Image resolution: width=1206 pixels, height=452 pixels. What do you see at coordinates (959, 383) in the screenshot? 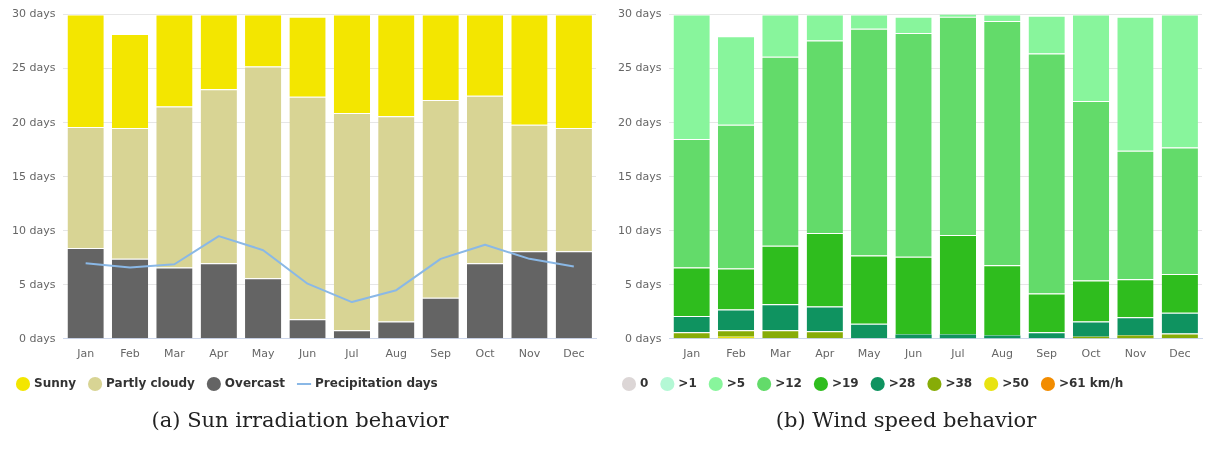
I see `legend-label: >38` at bounding box center [959, 383].